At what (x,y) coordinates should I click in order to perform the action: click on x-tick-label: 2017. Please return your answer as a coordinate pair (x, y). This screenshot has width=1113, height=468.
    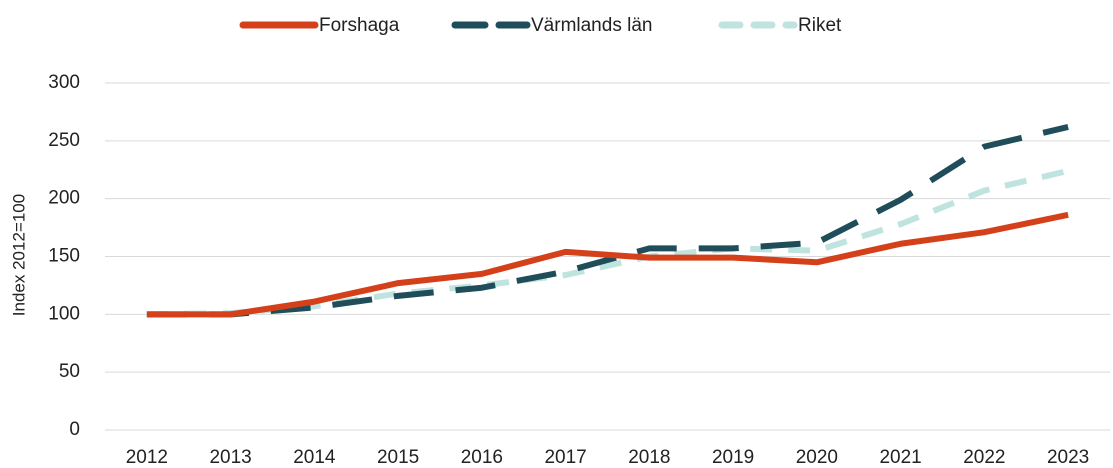
    Looking at the image, I should click on (565, 457).